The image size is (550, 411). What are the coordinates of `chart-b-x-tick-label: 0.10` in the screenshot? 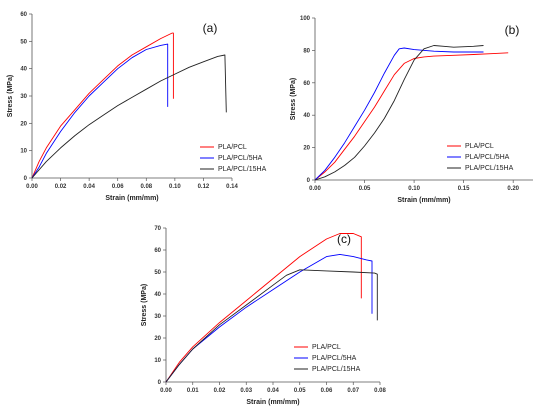 It's located at (414, 189).